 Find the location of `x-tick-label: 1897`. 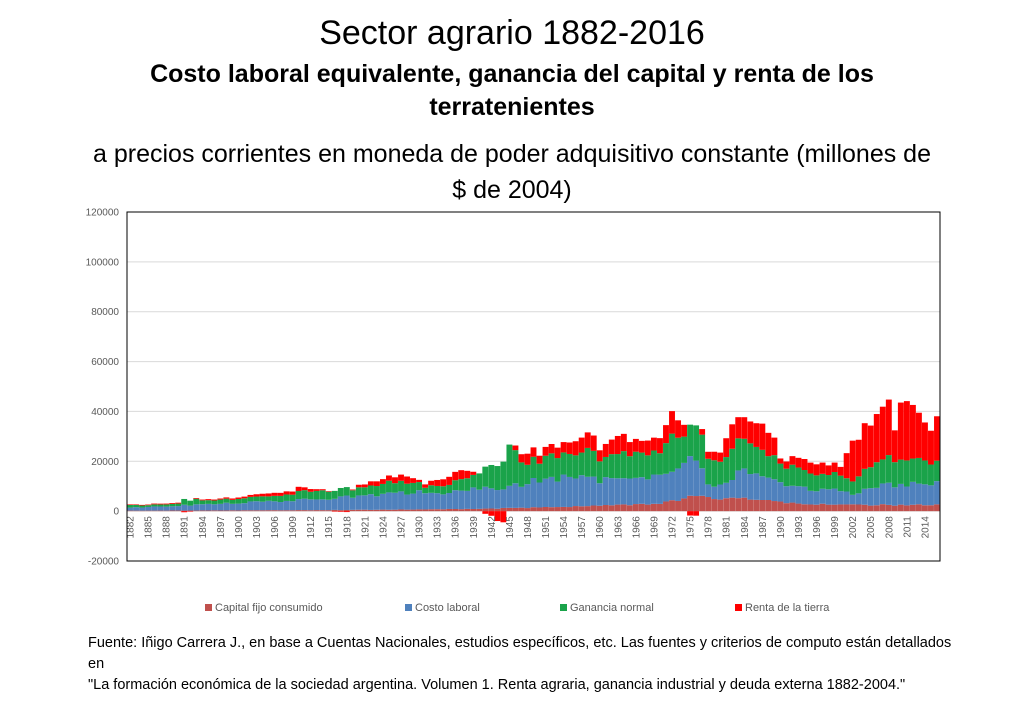

x-tick-label: 1897 is located at coordinates (221, 527).